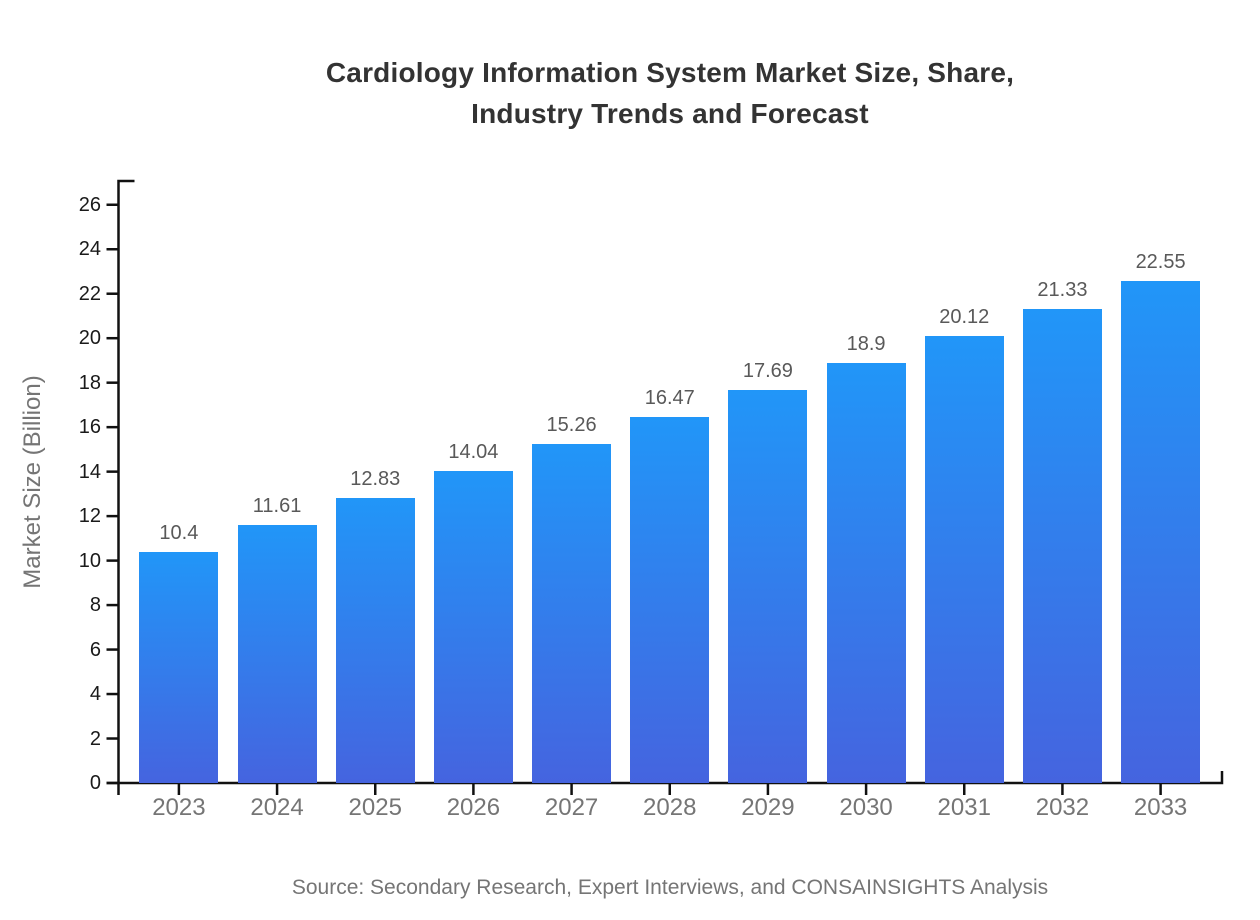  I want to click on bar-2027, so click(572, 613).